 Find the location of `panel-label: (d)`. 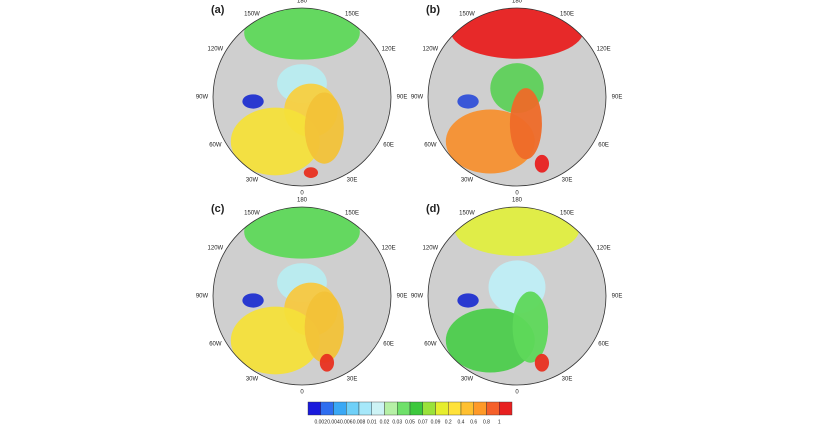

panel-label: (d) is located at coordinates (433, 209).